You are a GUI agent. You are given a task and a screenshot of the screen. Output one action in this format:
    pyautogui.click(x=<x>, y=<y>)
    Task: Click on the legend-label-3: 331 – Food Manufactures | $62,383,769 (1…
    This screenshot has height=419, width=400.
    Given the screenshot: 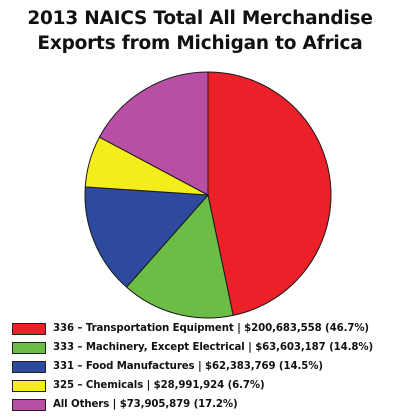 What is the action you would take?
    pyautogui.click(x=188, y=366)
    